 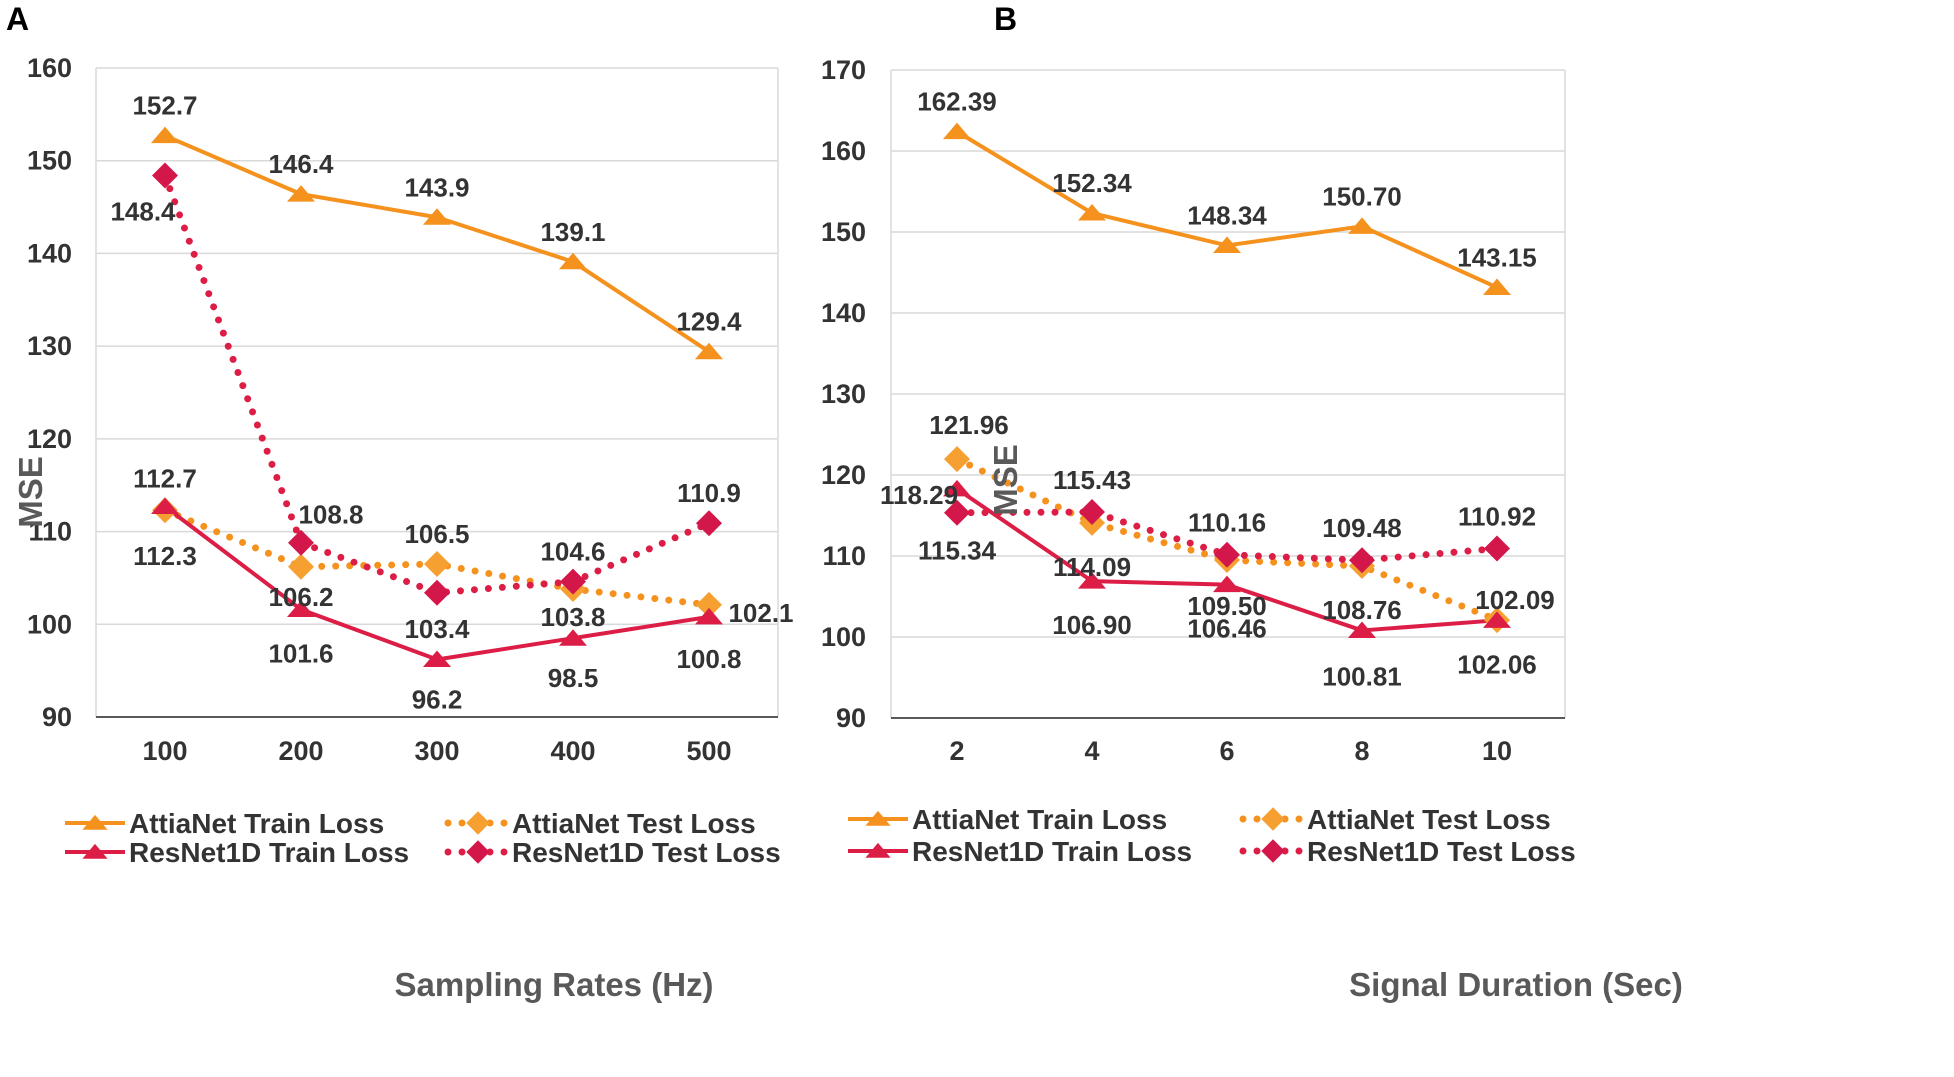 I want to click on x-tick-400: 400, so click(x=572, y=751).